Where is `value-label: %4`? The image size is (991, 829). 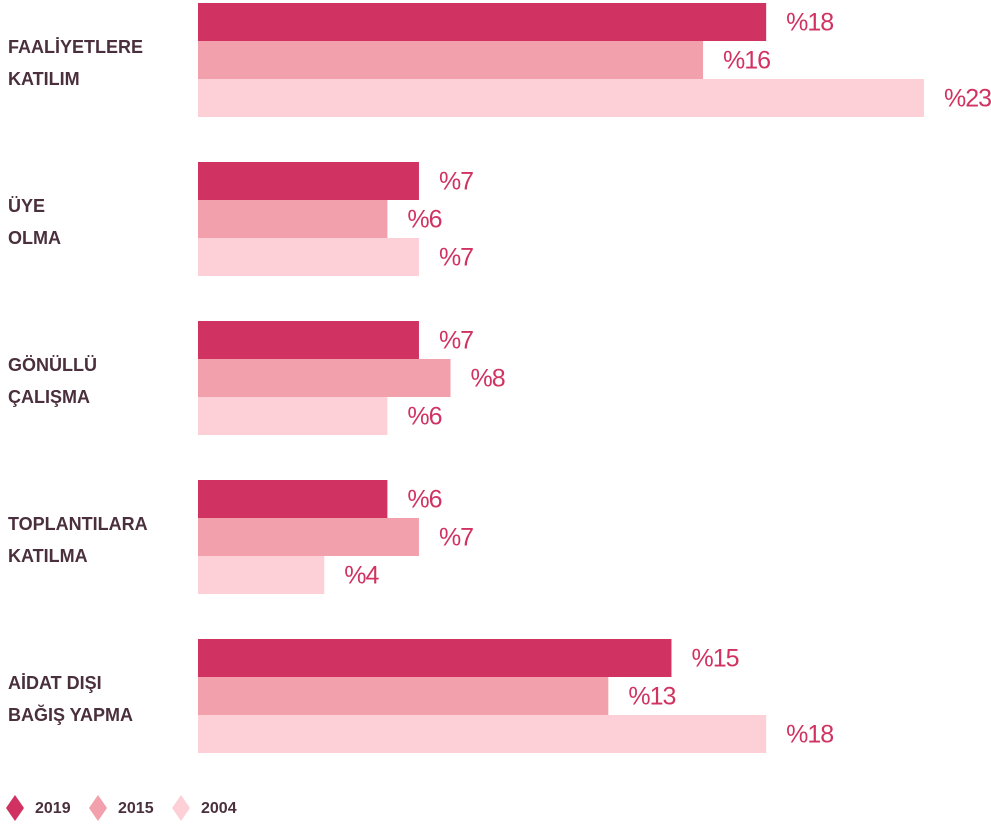 value-label: %4 is located at coordinates (361, 576).